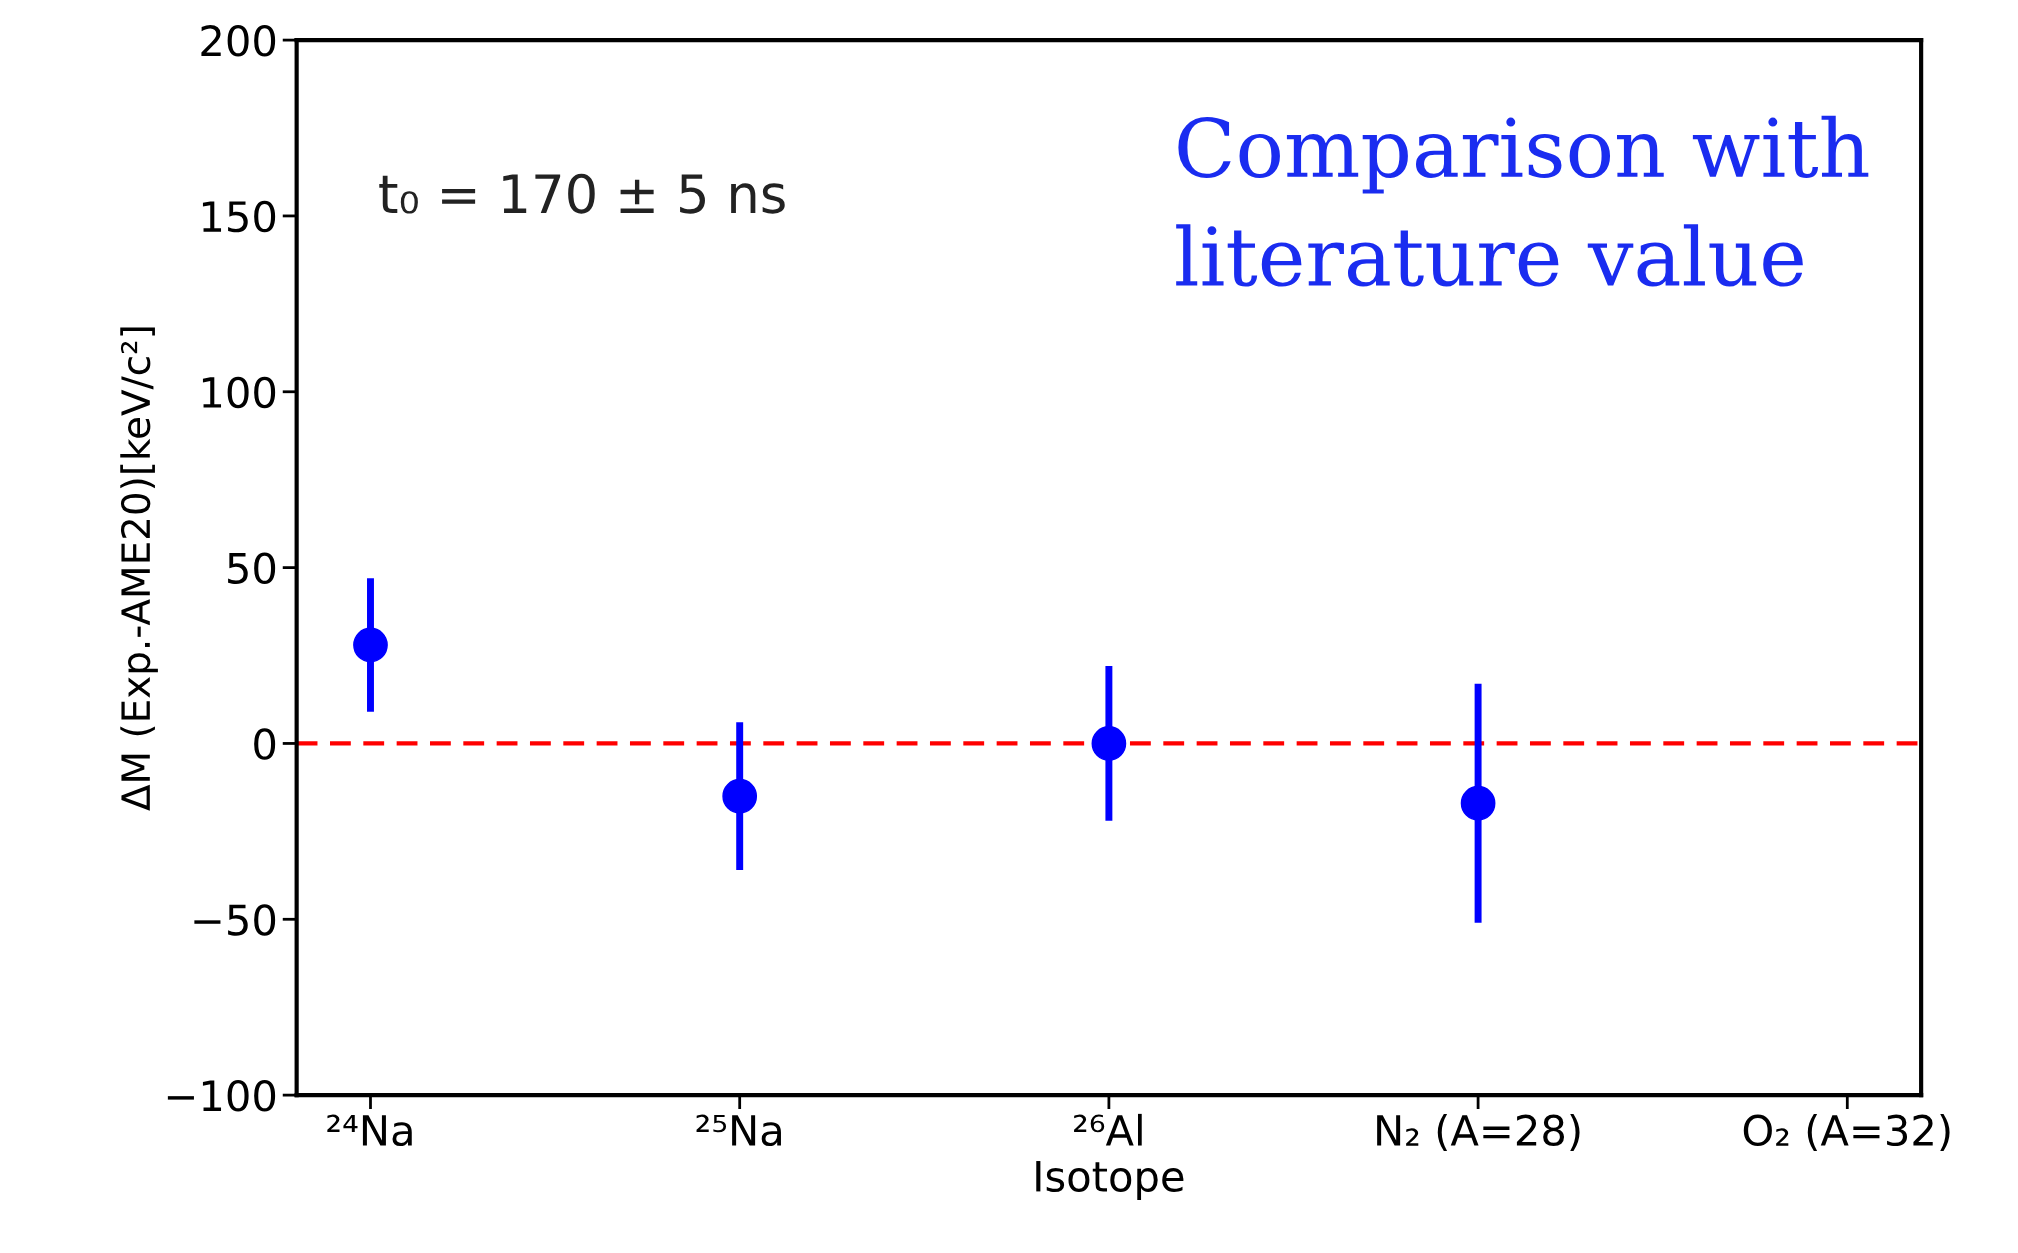  I want to click on y-tick-label: −100, so click(221, 1096).